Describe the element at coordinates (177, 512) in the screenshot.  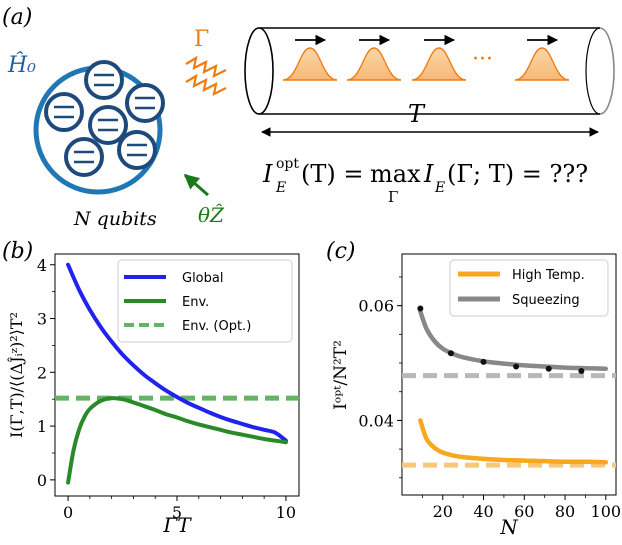
I see `x-tick-label: 5` at that location.